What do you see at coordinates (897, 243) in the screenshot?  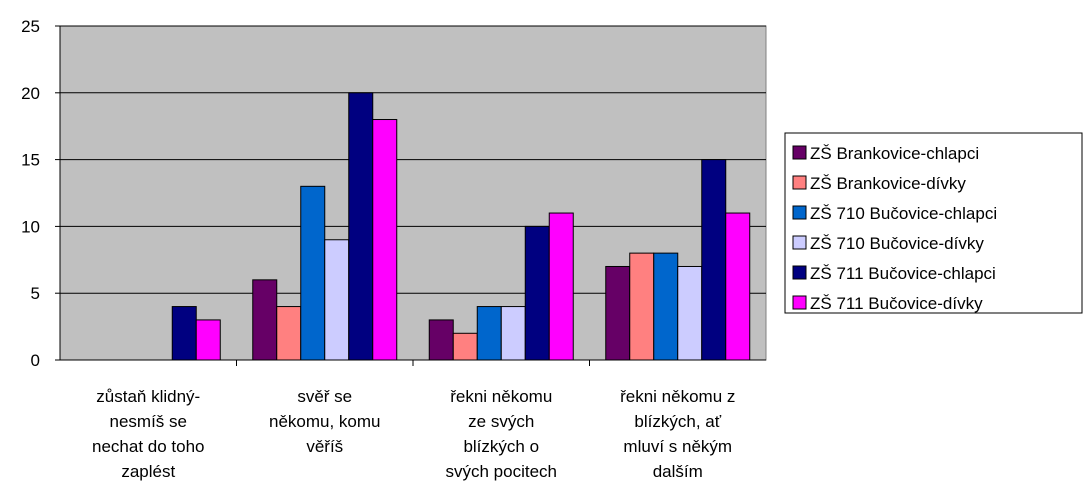 I see `legend-label: ZŠ 710 Bučovice-dívky` at bounding box center [897, 243].